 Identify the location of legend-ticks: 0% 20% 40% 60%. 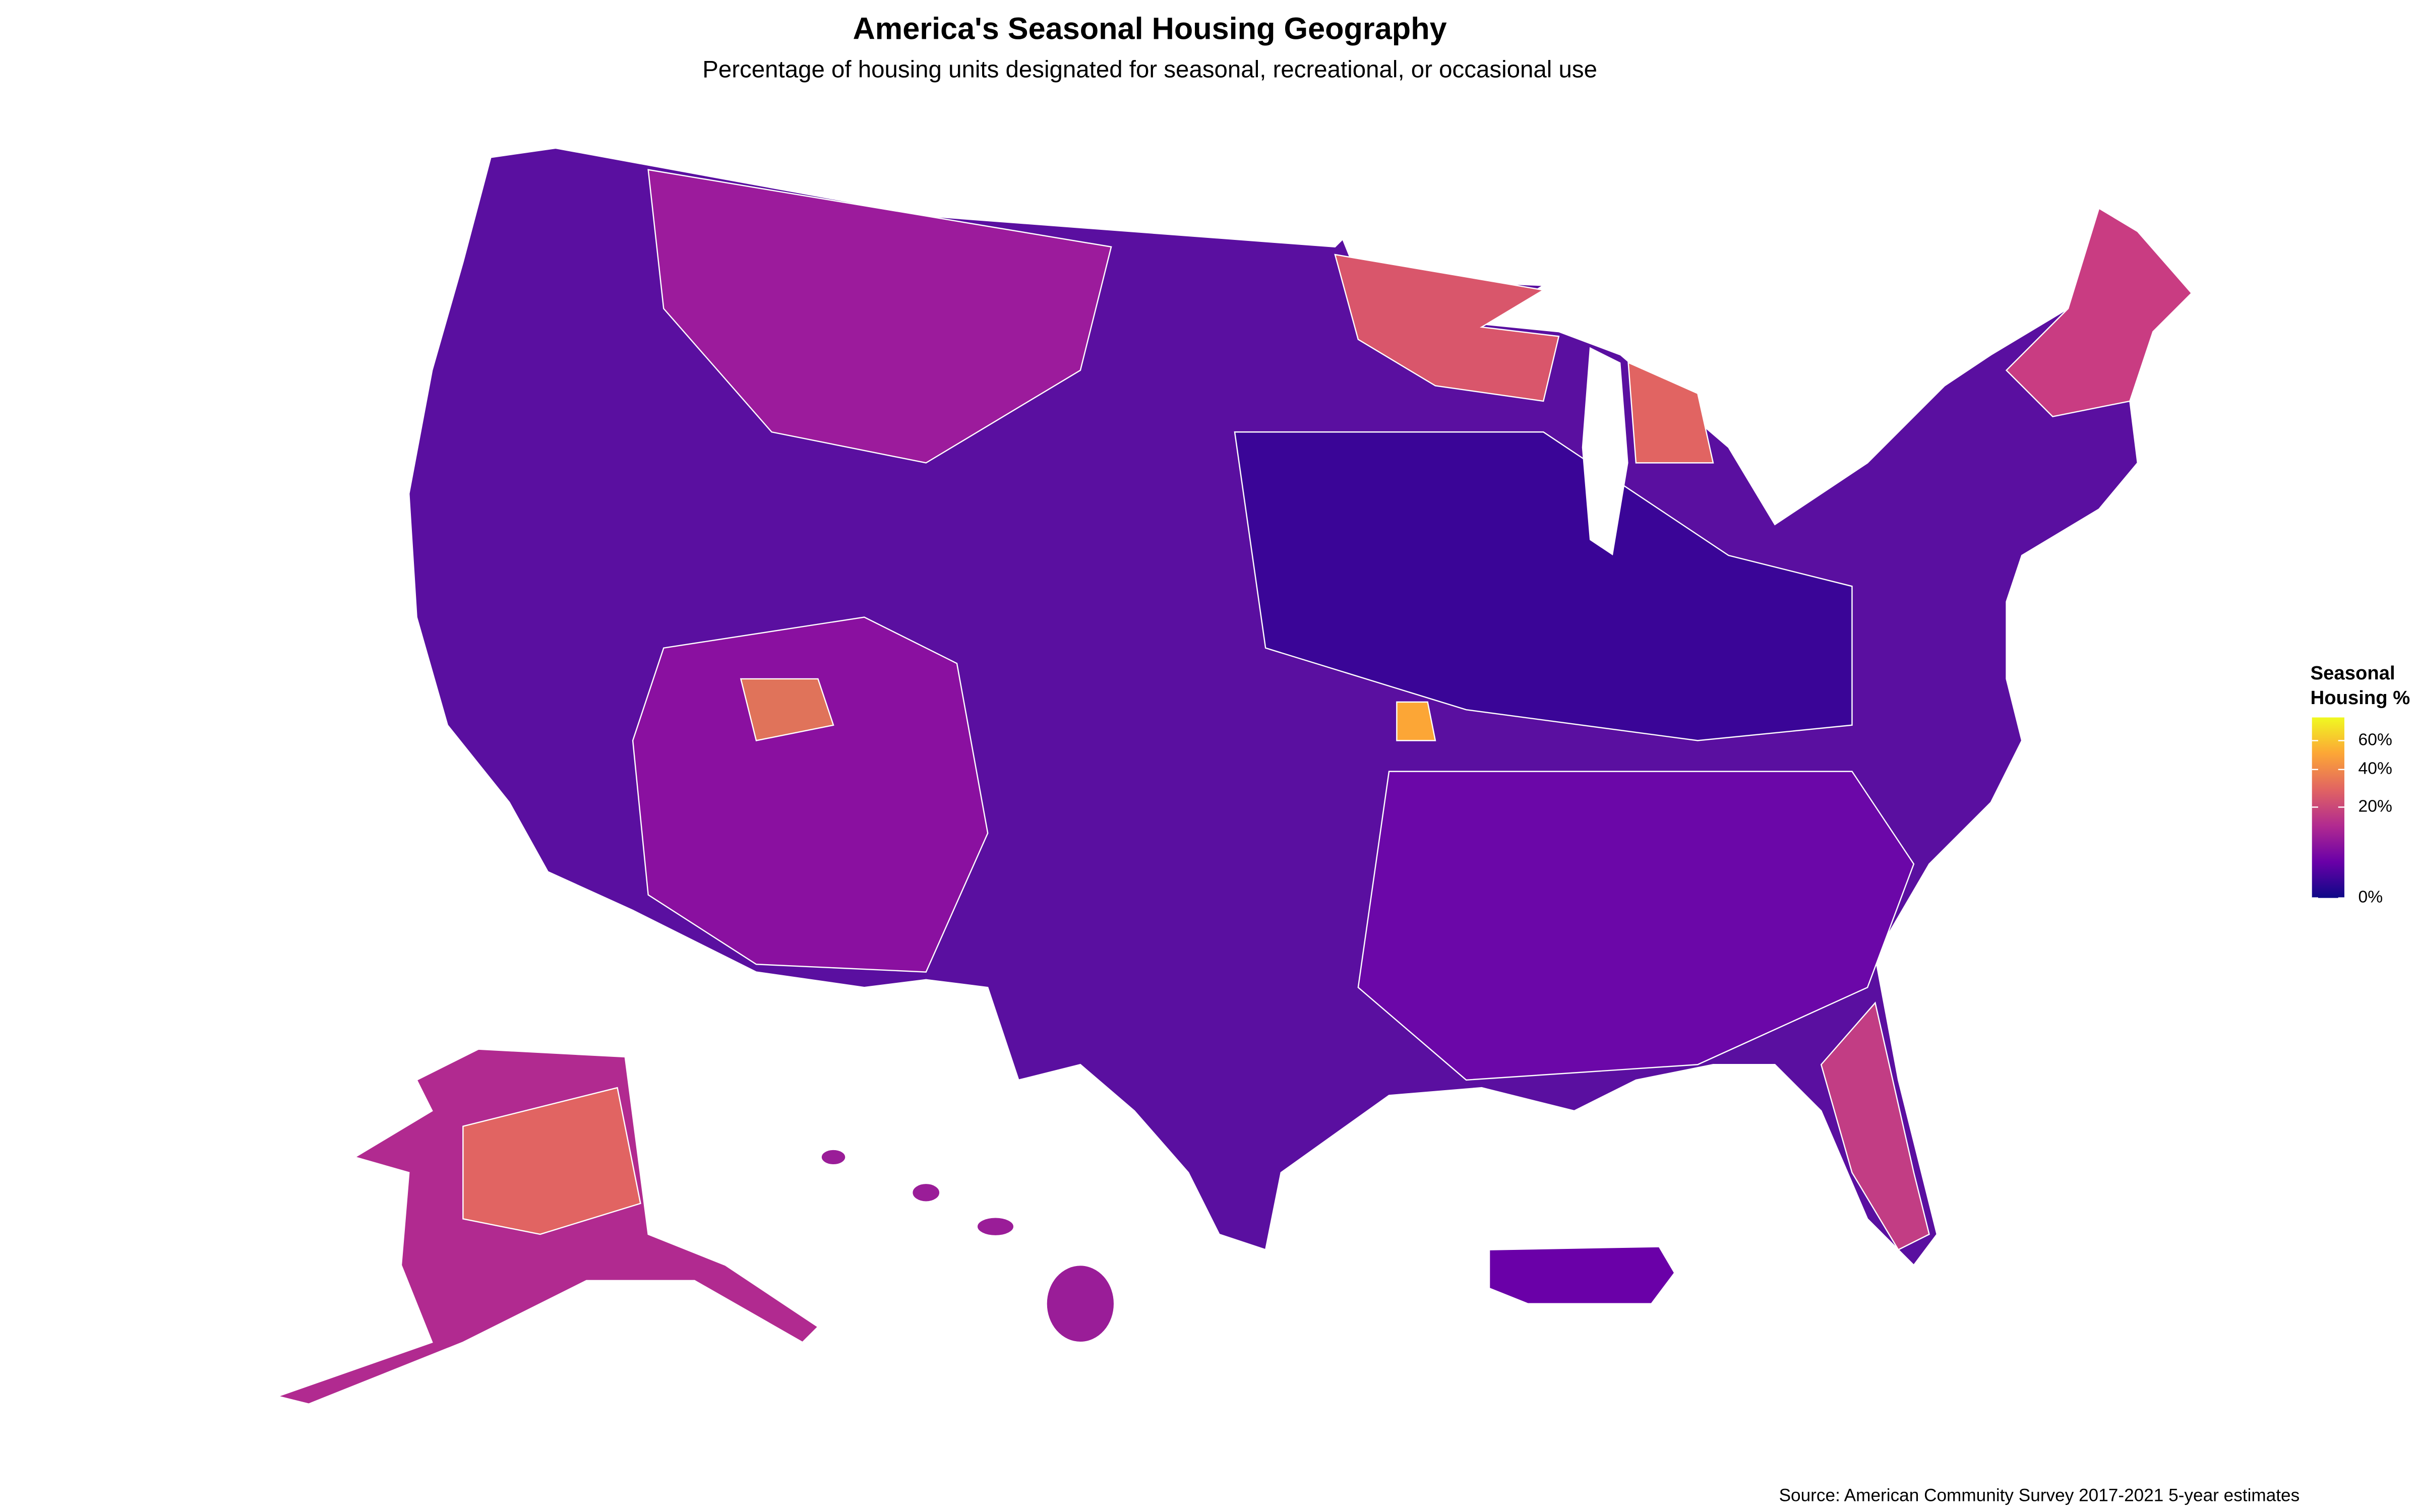
(2352, 819).